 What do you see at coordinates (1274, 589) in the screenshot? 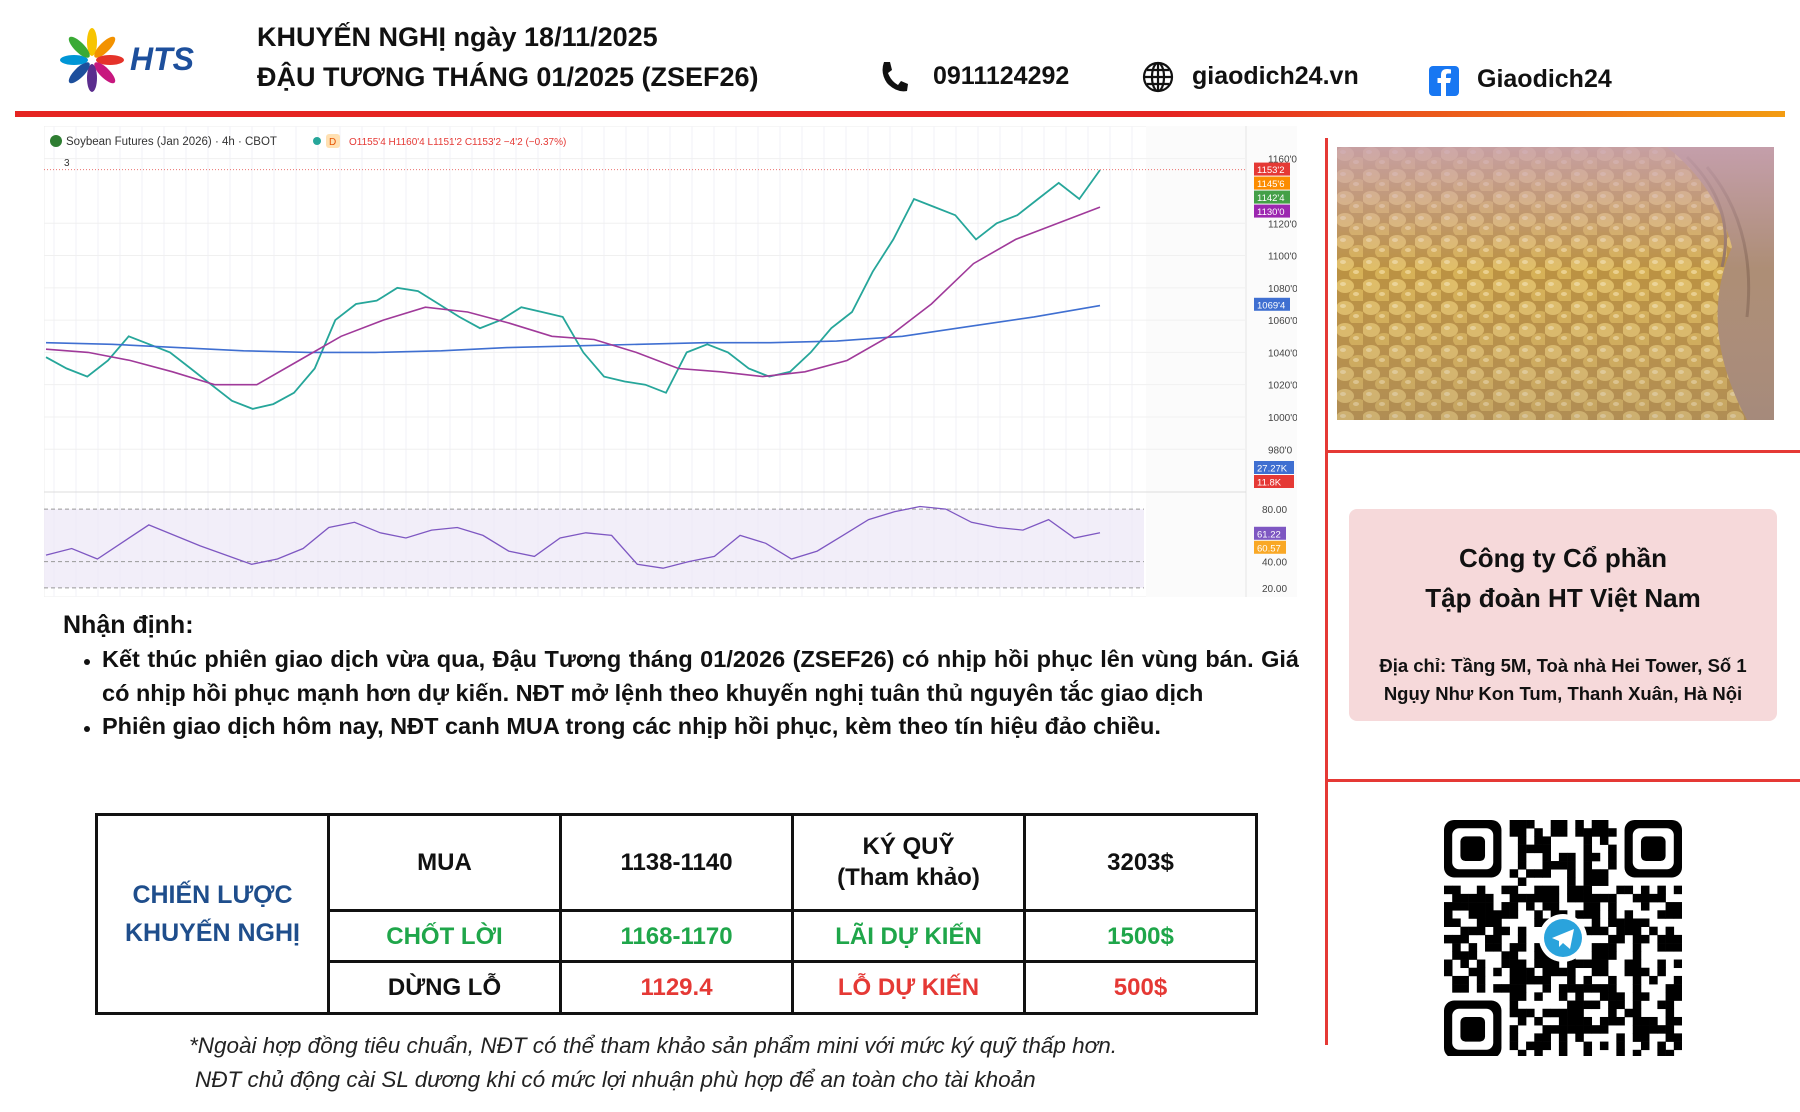
I see `rsi-tick-label: 20.00` at bounding box center [1274, 589].